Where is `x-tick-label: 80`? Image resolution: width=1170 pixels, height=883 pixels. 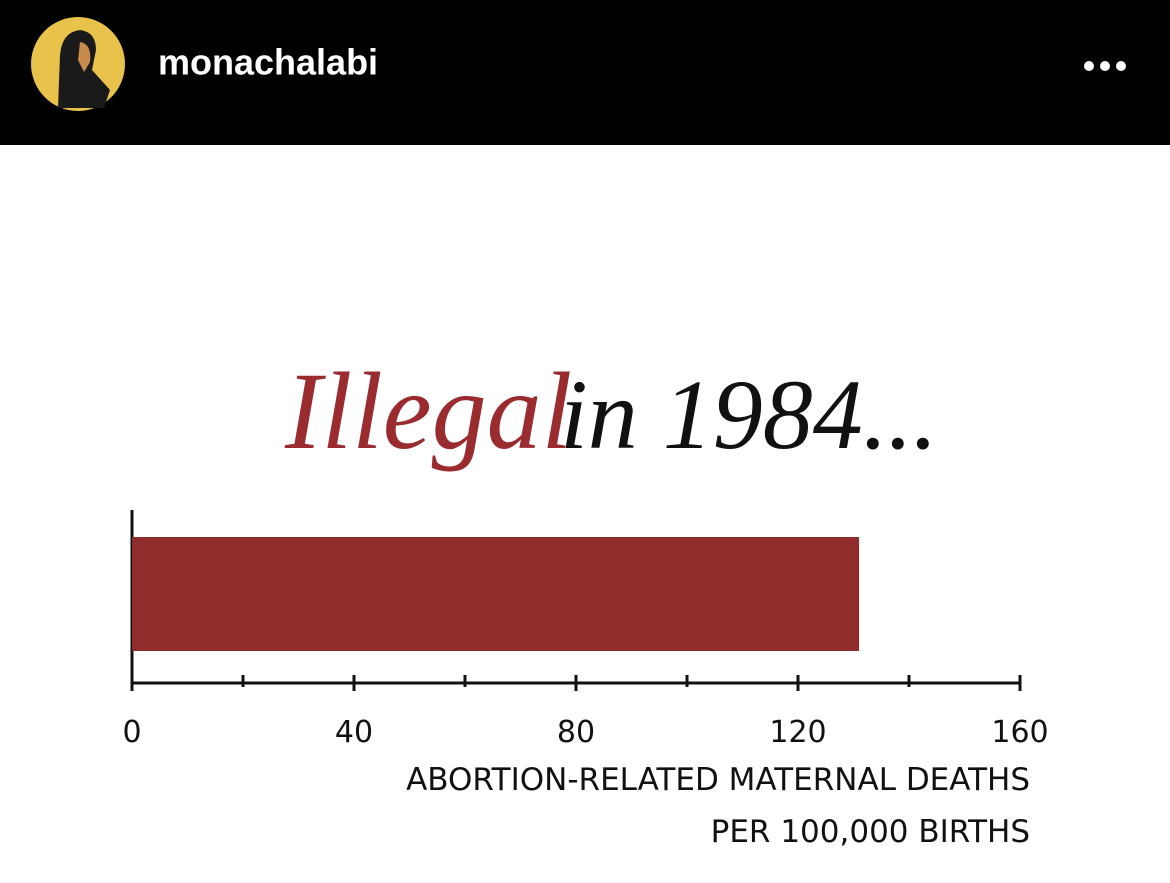 x-tick-label: 80 is located at coordinates (576, 732).